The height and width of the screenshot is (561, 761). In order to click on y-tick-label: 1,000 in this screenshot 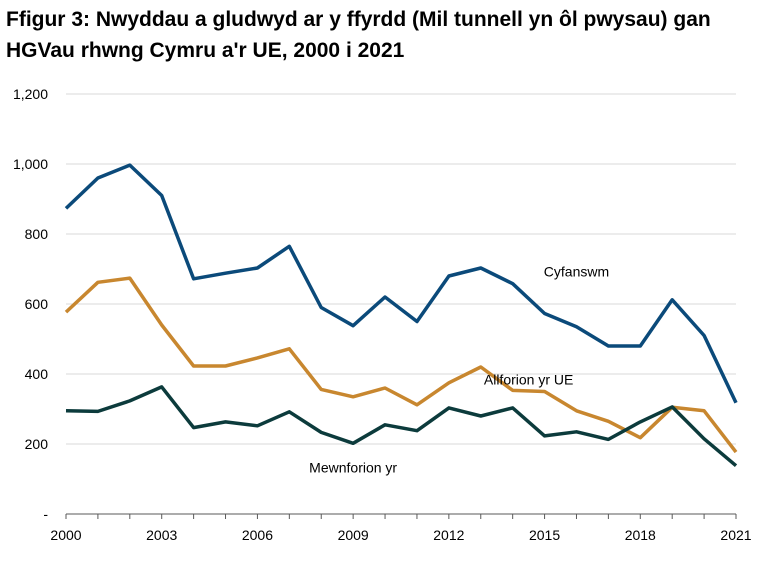, I will do `click(30, 164)`.